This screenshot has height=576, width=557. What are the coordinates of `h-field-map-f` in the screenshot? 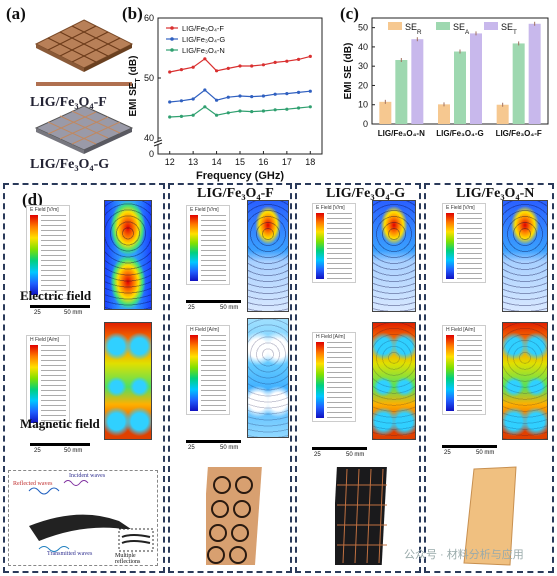 It's located at (268, 378).